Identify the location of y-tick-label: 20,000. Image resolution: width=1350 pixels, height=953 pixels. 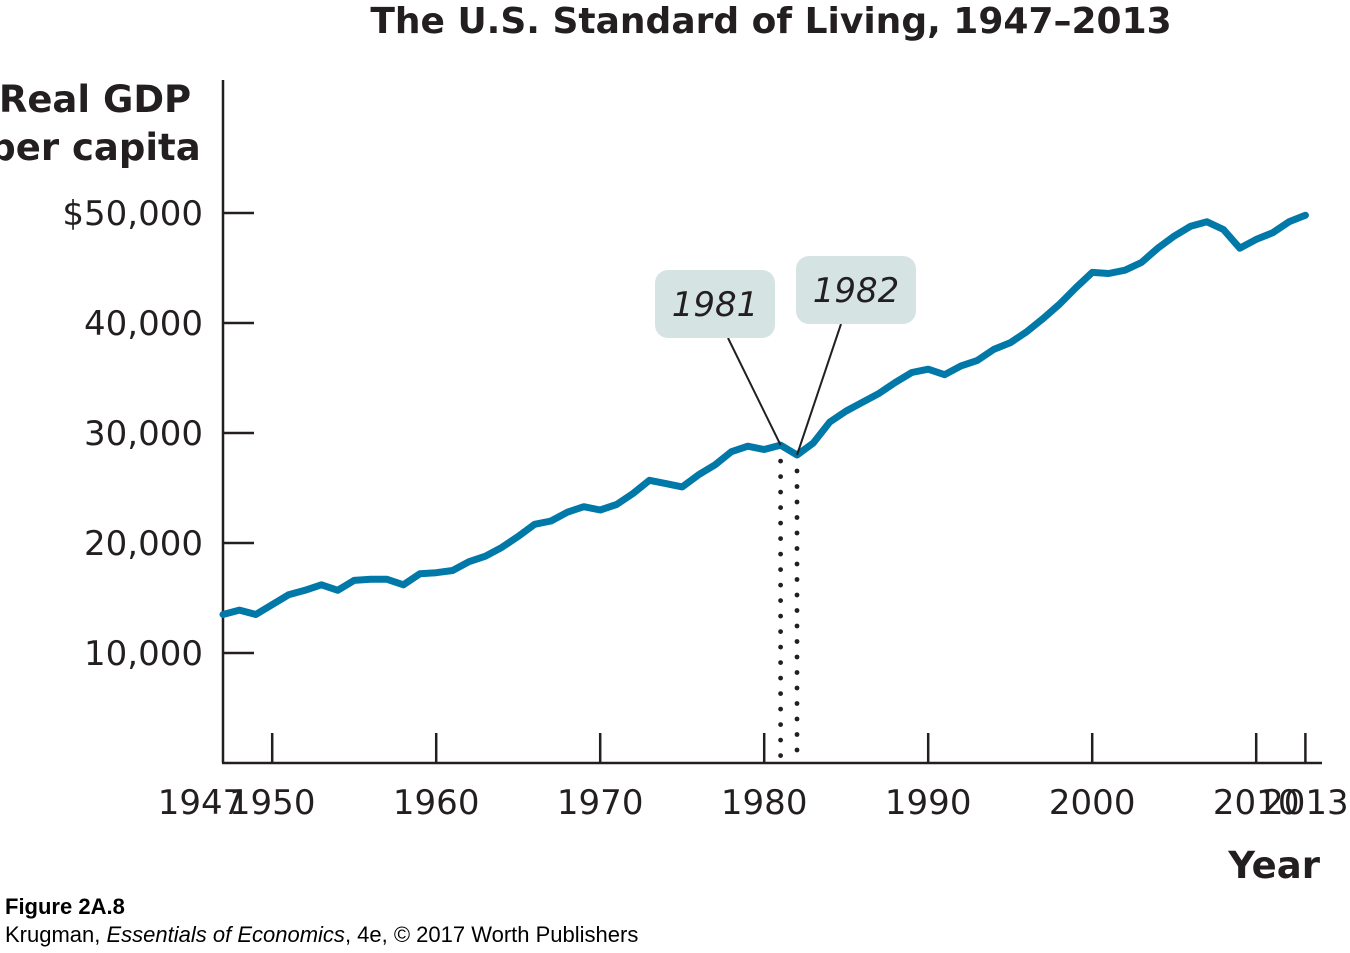
(143, 544).